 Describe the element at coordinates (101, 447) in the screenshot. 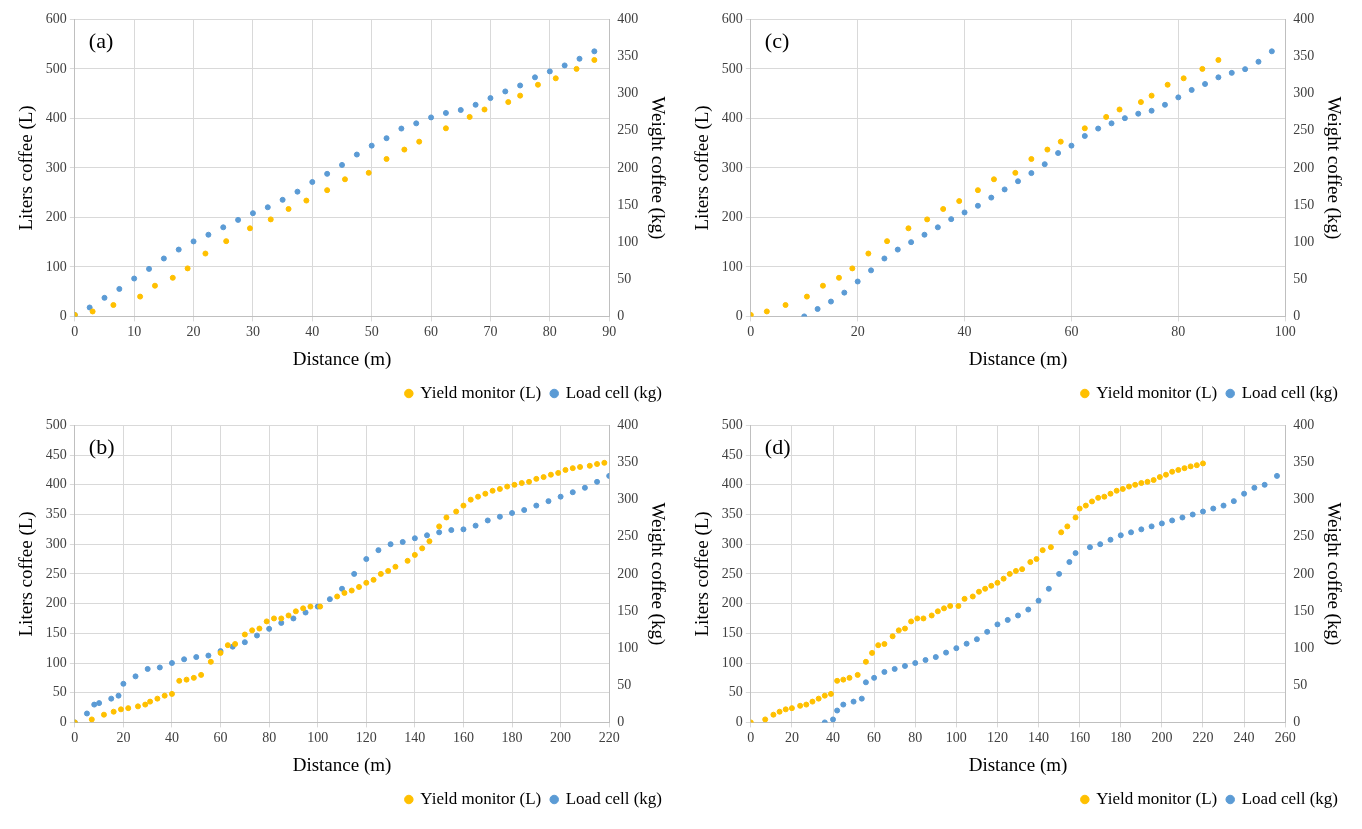

I see `annotation: (b)` at that location.